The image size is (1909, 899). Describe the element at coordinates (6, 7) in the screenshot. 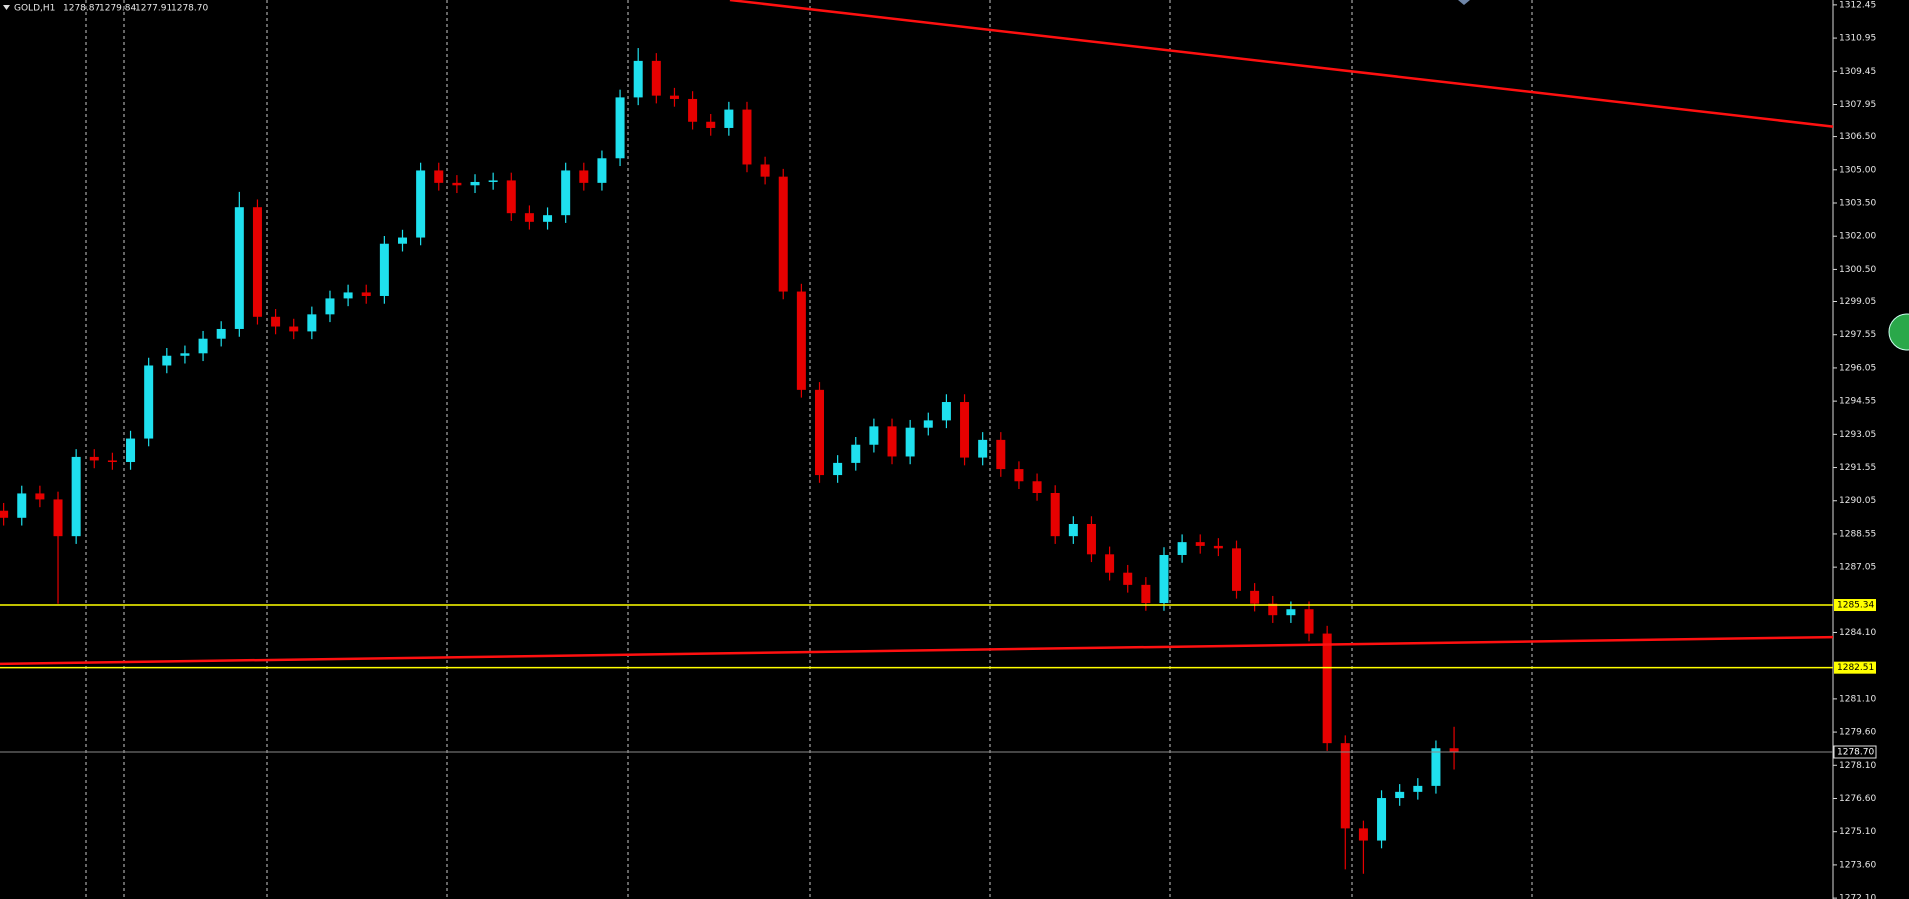

I see `menu-arrow` at that location.